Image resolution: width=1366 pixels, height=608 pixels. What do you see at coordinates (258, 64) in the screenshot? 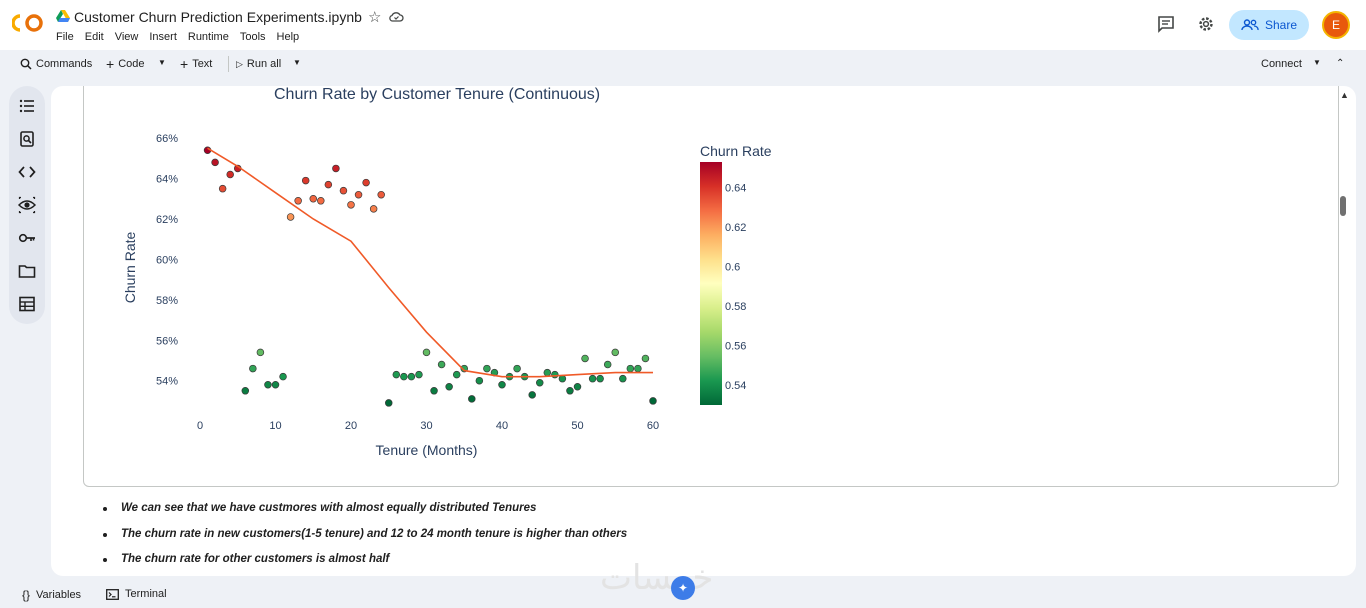
I see `run-all-button: ▷ Run all` at bounding box center [258, 64].